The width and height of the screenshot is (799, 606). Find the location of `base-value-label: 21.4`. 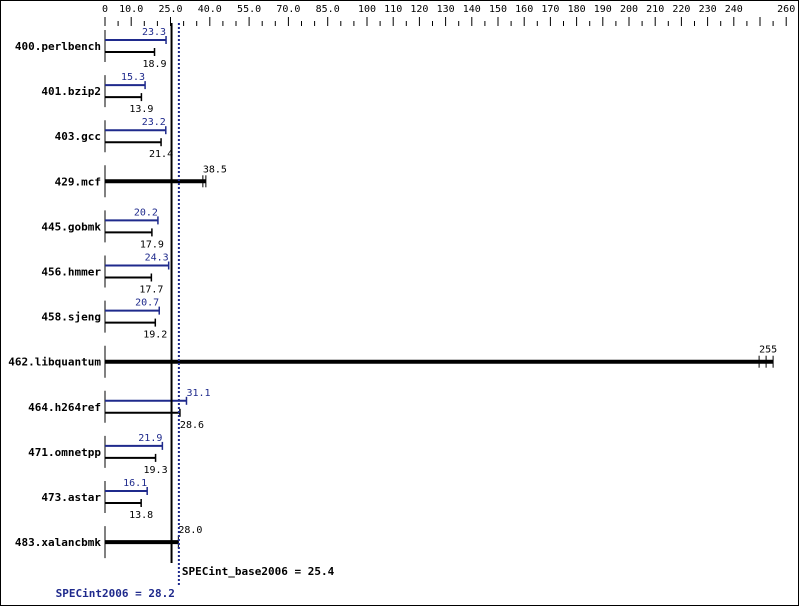

base-value-label: 21.4 is located at coordinates (161, 154).